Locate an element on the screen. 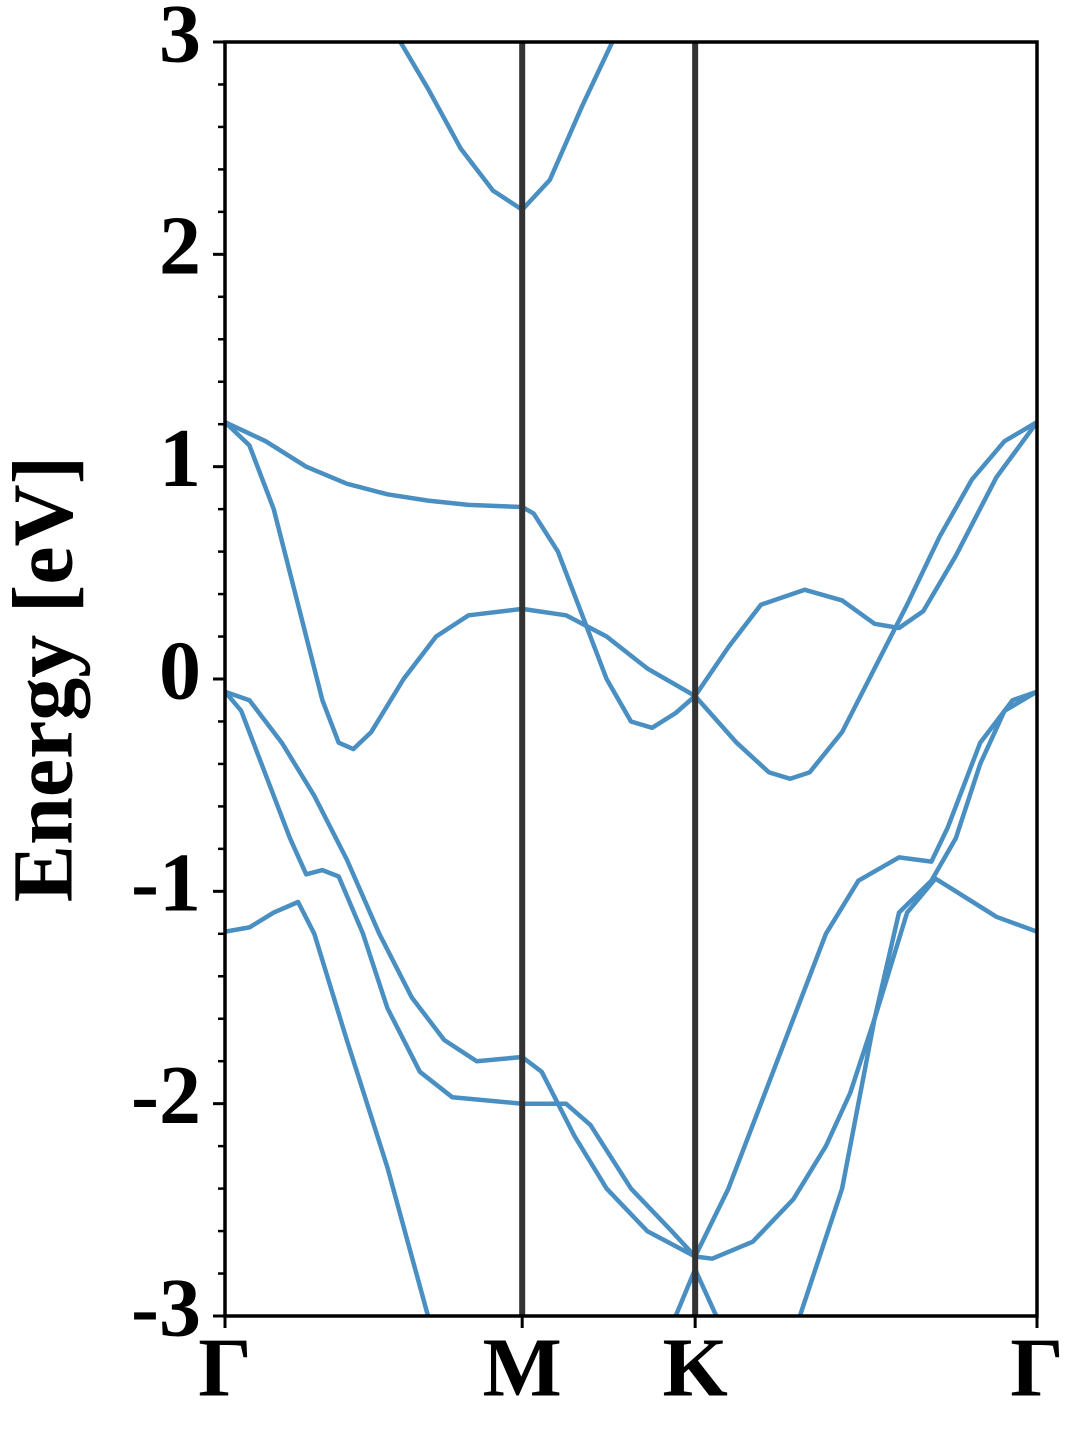 The image size is (1080, 1440). x-tick-label: M is located at coordinates (522, 1367).